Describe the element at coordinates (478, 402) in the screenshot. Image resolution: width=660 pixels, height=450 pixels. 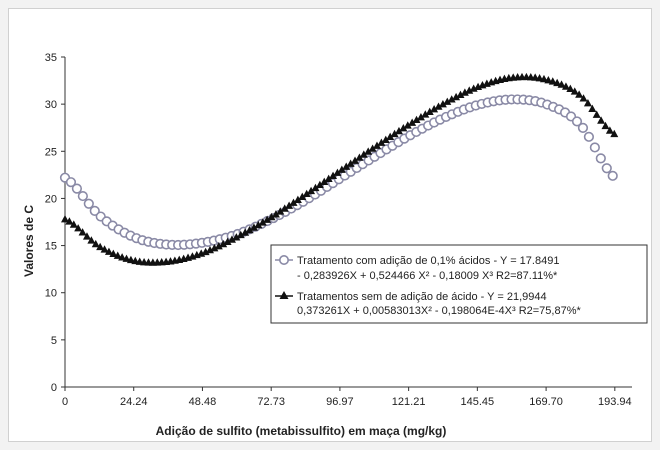
I see `x-tick-label: 145.45` at that location.